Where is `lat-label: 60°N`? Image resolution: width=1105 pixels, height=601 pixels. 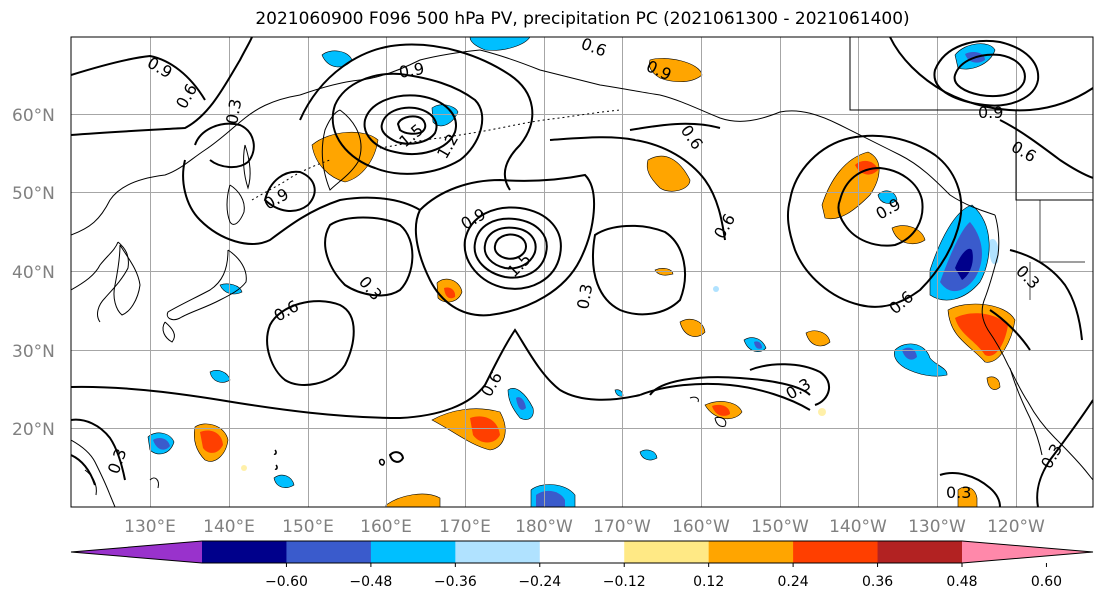
lat-label: 60°N is located at coordinates (33, 116).